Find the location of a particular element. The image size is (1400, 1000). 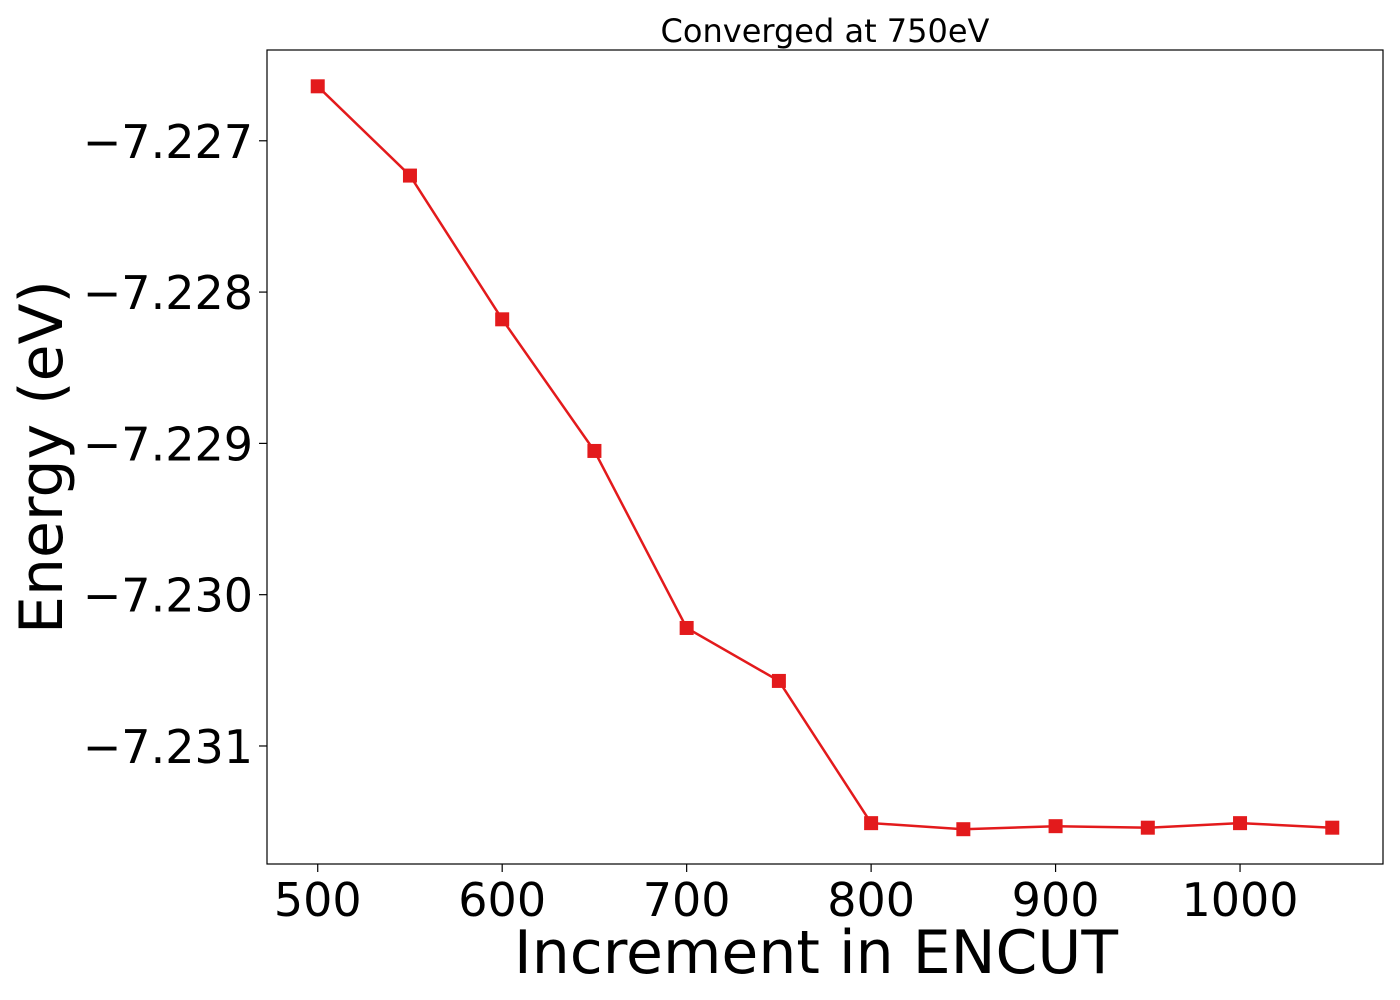

chart-title: Converged at 750eV is located at coordinates (825, 31).